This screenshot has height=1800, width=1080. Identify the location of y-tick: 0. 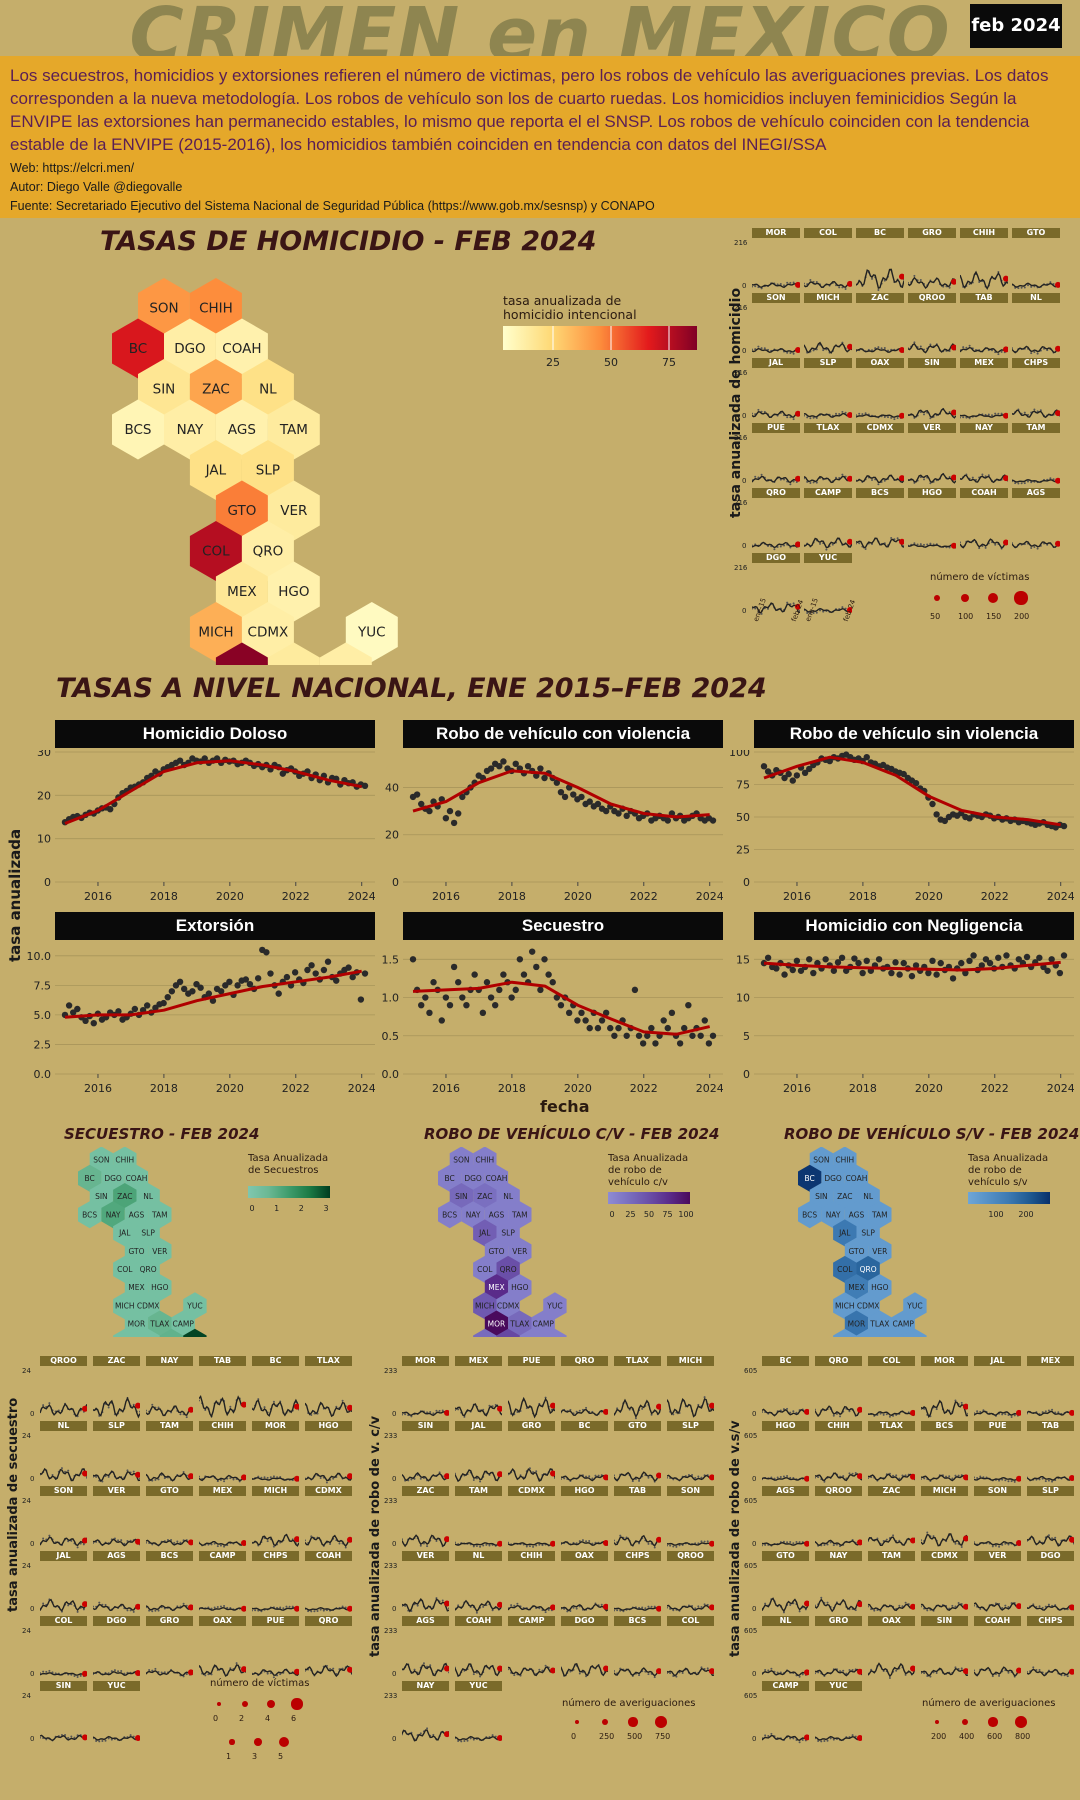
(746, 882).